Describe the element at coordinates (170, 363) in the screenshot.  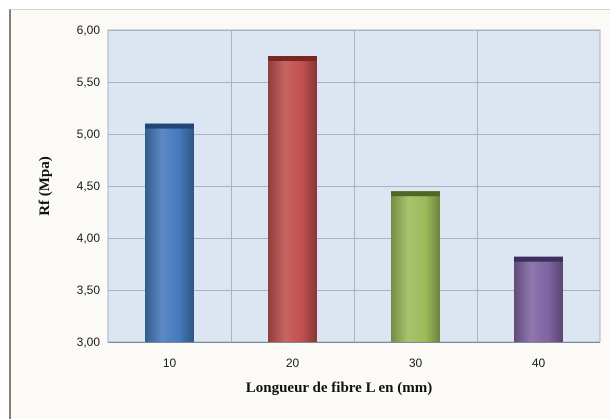
I see `x-tick-label: 10` at that location.